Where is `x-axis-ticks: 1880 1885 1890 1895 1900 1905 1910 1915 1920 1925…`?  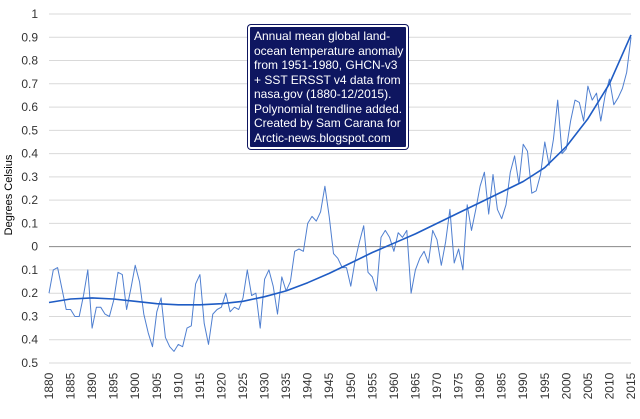 x-axis-ticks: 1880 1885 1890 1895 1900 1905 1910 1915 1920 1925… is located at coordinates (340, 385).